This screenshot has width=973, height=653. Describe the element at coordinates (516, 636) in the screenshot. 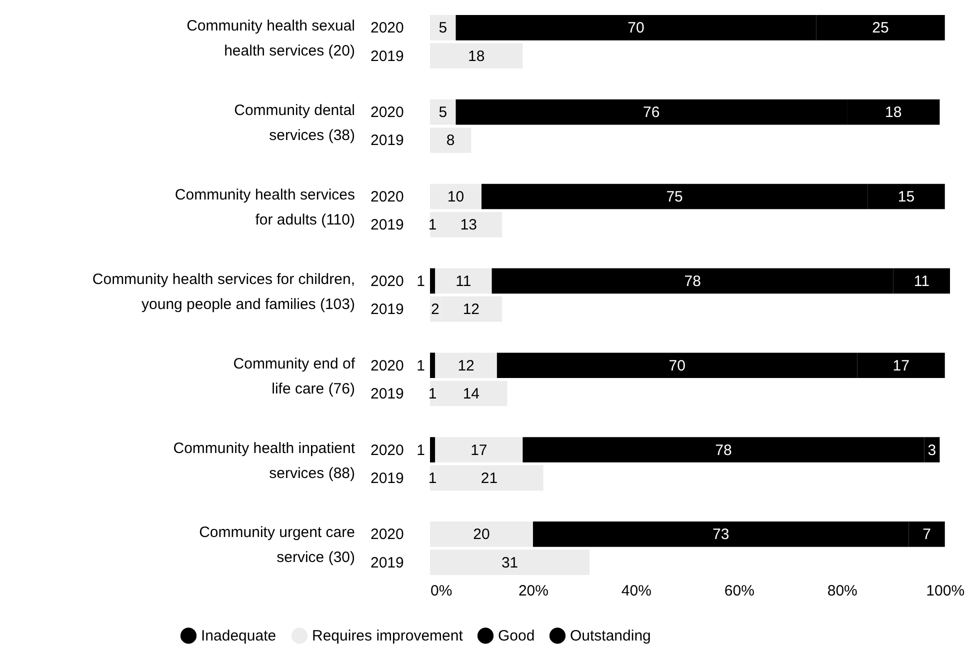

I see `legend-label: Good` at that location.